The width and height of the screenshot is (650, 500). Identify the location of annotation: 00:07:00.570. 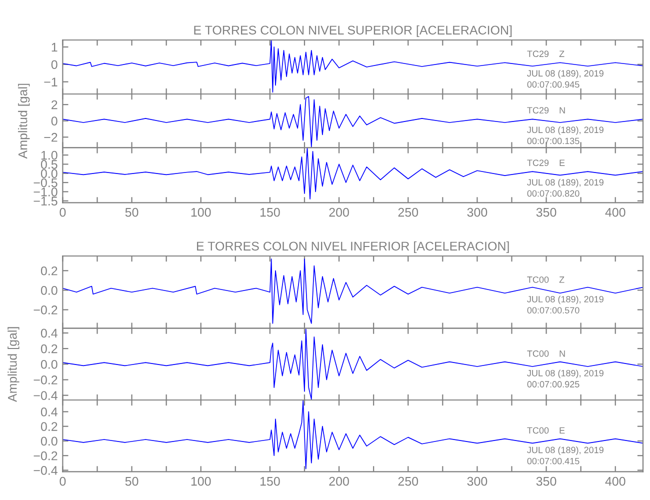
(553, 310).